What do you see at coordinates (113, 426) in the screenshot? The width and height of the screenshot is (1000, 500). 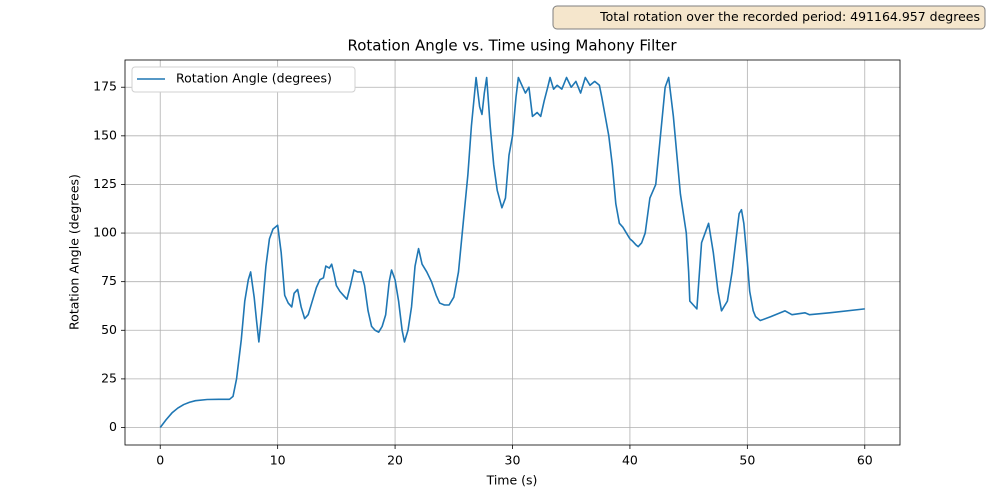 I see `y-tick-label: 0` at bounding box center [113, 426].